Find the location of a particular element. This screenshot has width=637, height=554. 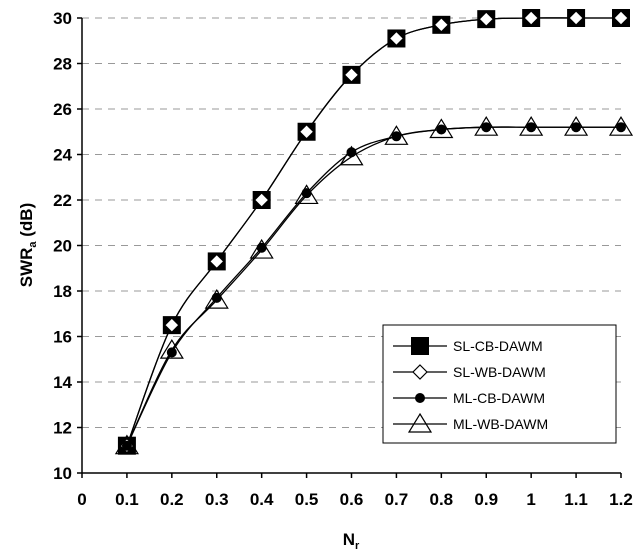

y-tick-label: 16 is located at coordinates (62, 337).